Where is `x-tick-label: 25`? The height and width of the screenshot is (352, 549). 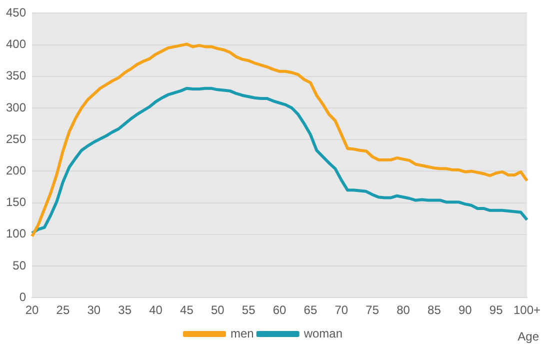 x-tick-label: 25 is located at coordinates (63, 310).